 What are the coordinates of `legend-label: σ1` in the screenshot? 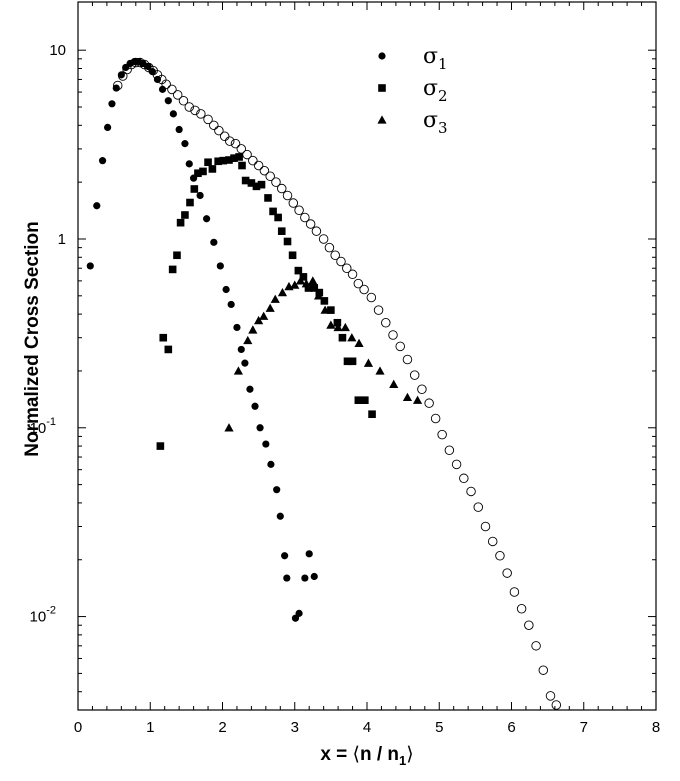 It's located at (435, 58).